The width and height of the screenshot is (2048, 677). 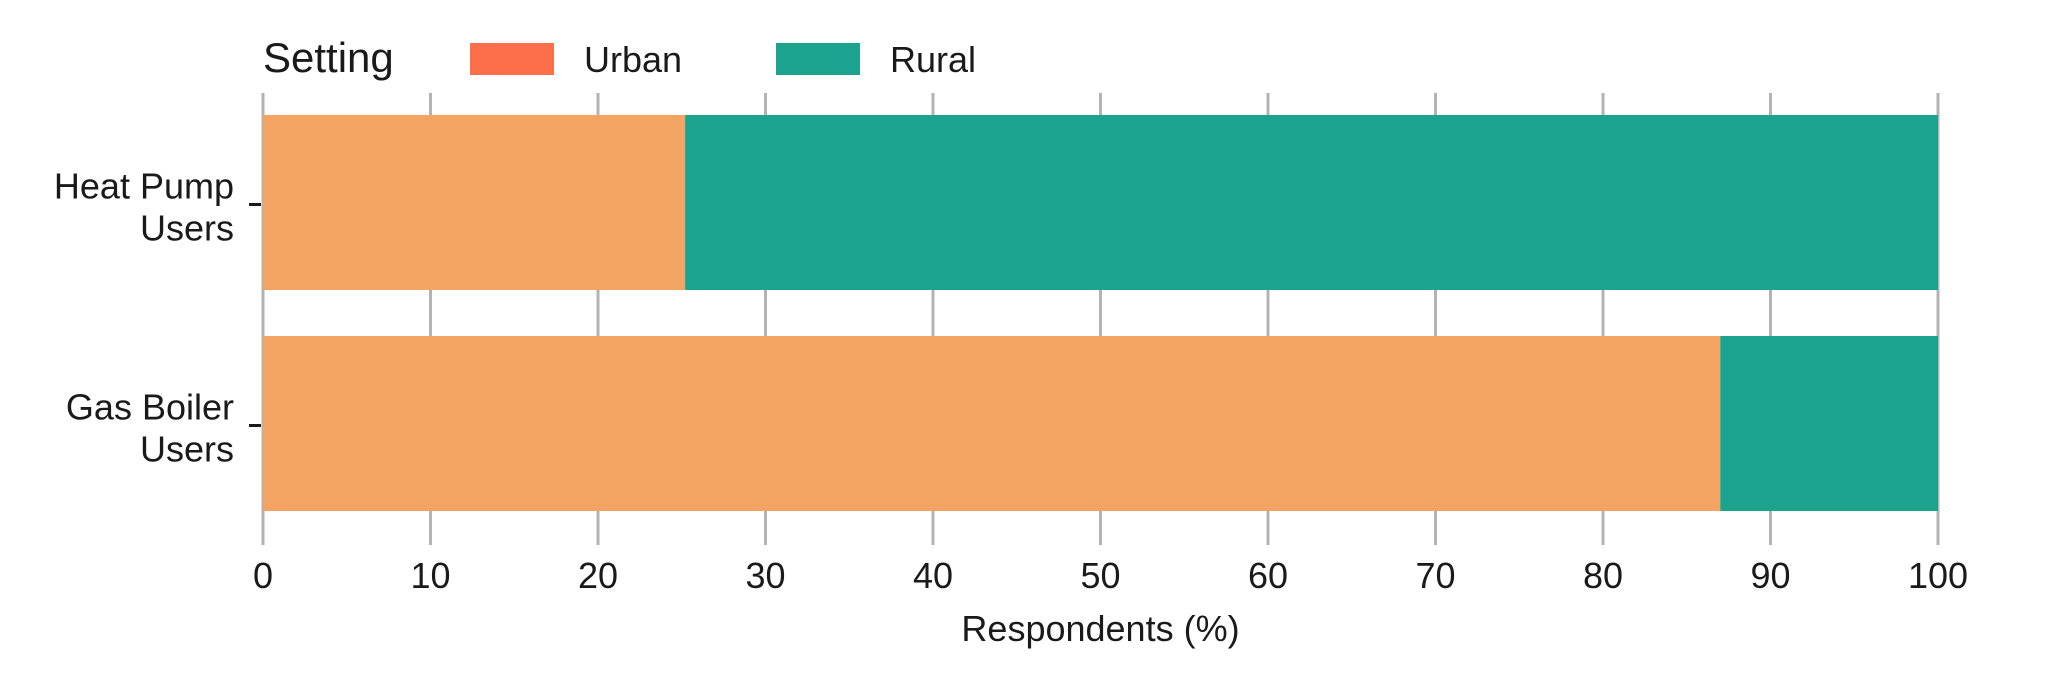 What do you see at coordinates (157, 318) in the screenshot?
I see `category-axis: Heat Pump Users Gas Boiler Users` at bounding box center [157, 318].